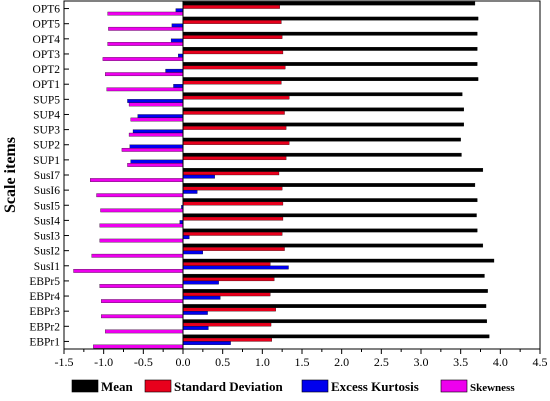  Describe the element at coordinates (234, 67) in the screenshot. I see `bar-opt2-standard-deviation` at that location.